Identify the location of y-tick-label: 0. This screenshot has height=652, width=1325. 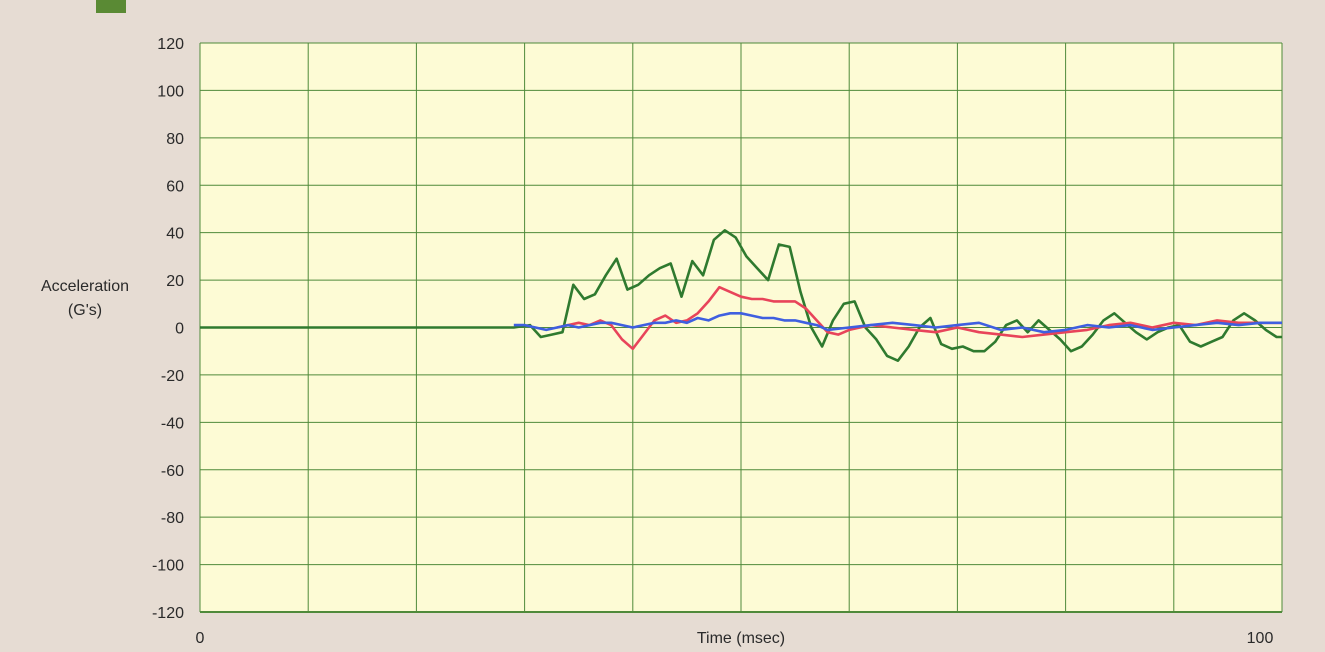
(179, 329).